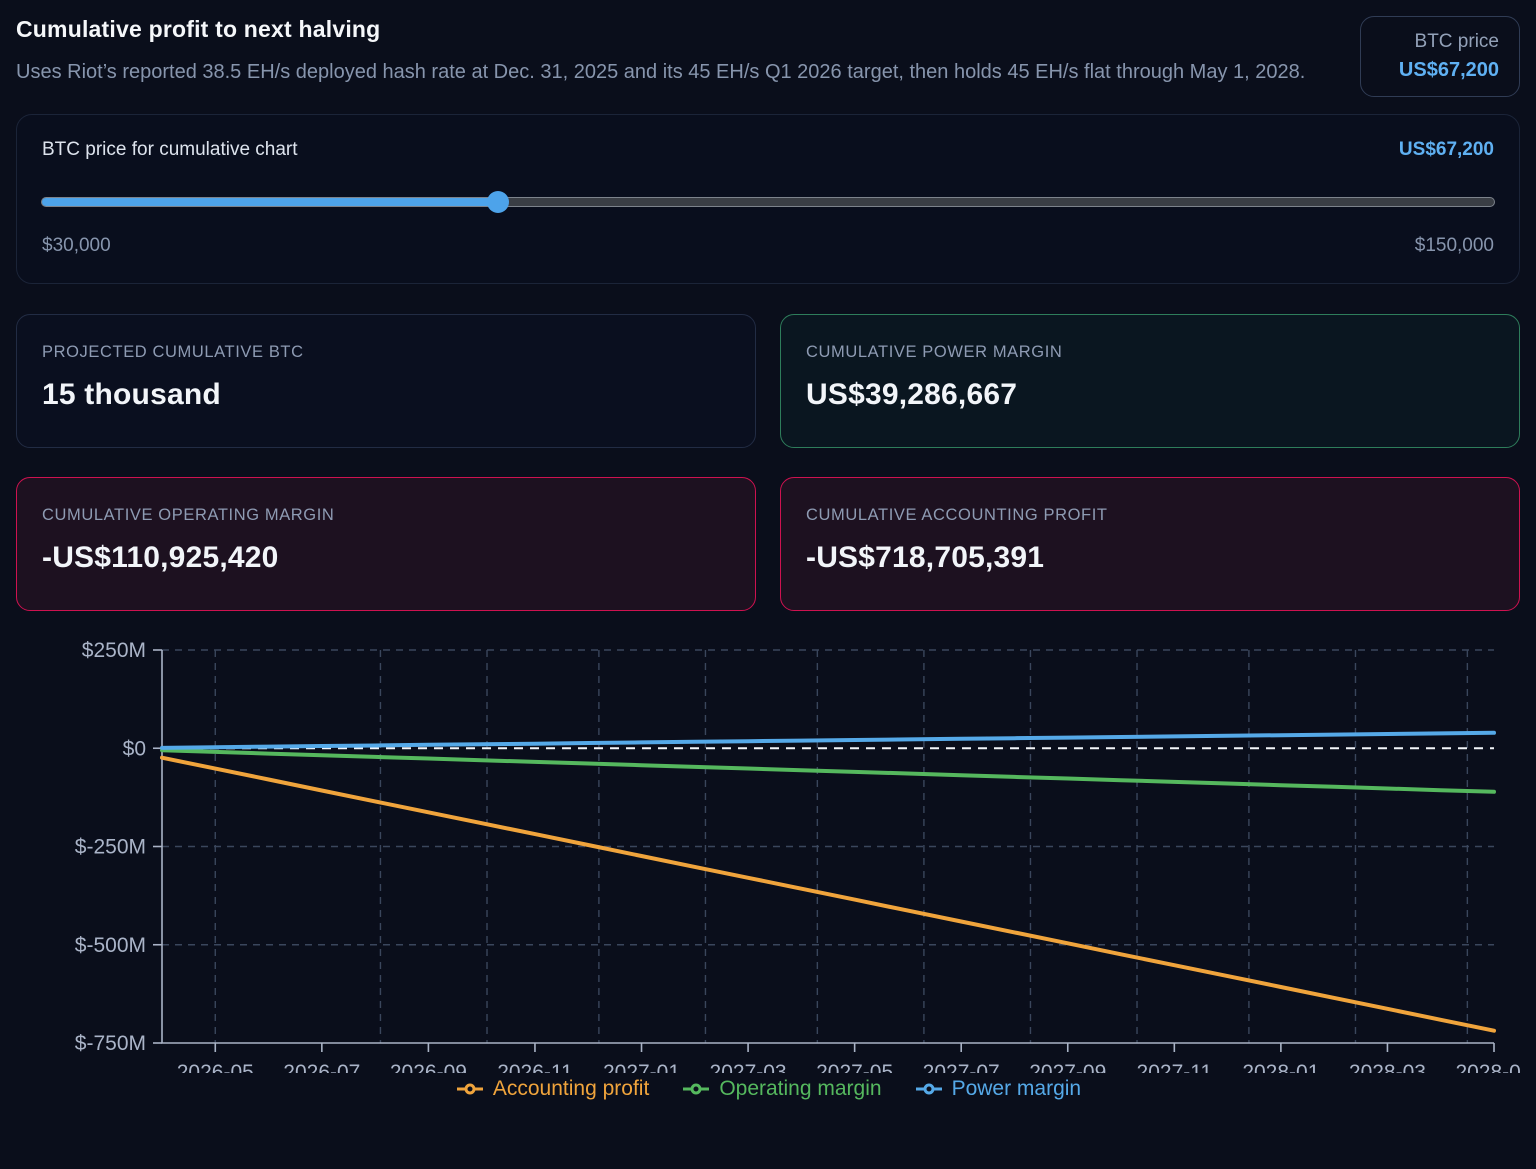  Describe the element at coordinates (198, 29) in the screenshot. I see `page-title: Cumulative profit to next halving` at that location.